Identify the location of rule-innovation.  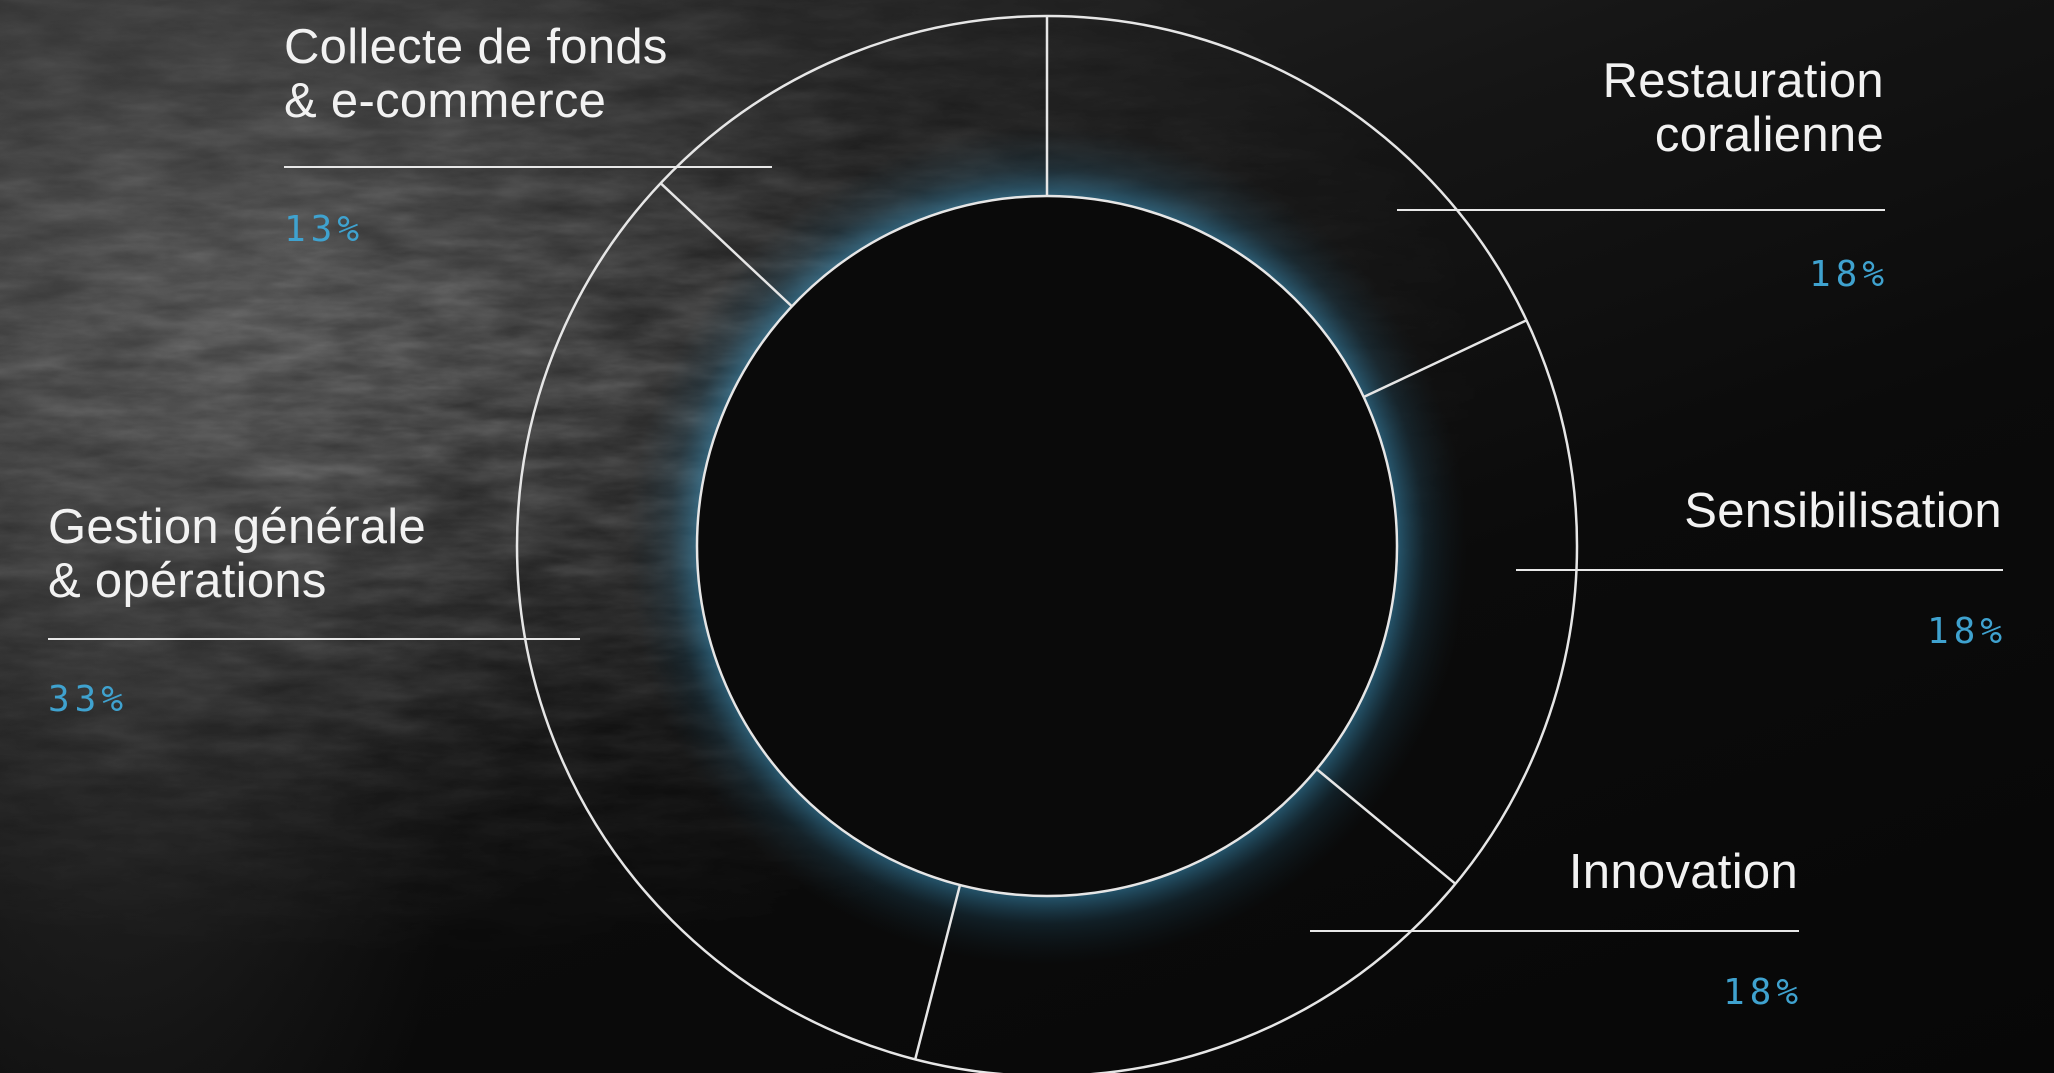
(1554, 931).